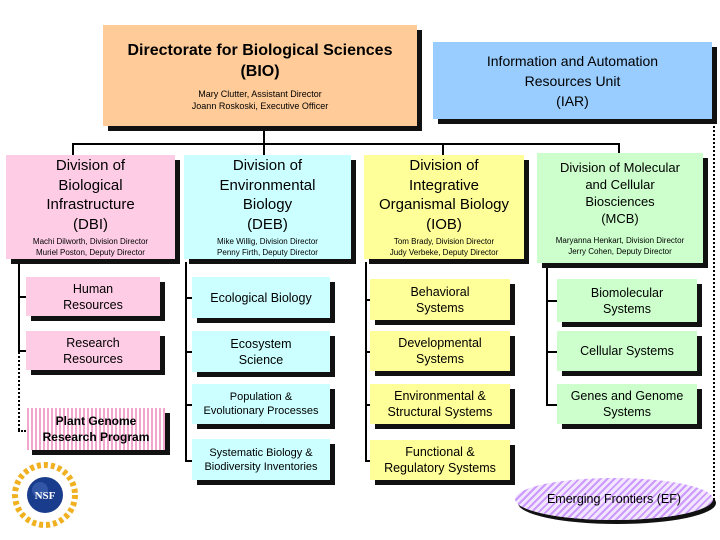 This screenshot has width=720, height=540. I want to click on unit-label: Ecosystem Science, so click(261, 351).